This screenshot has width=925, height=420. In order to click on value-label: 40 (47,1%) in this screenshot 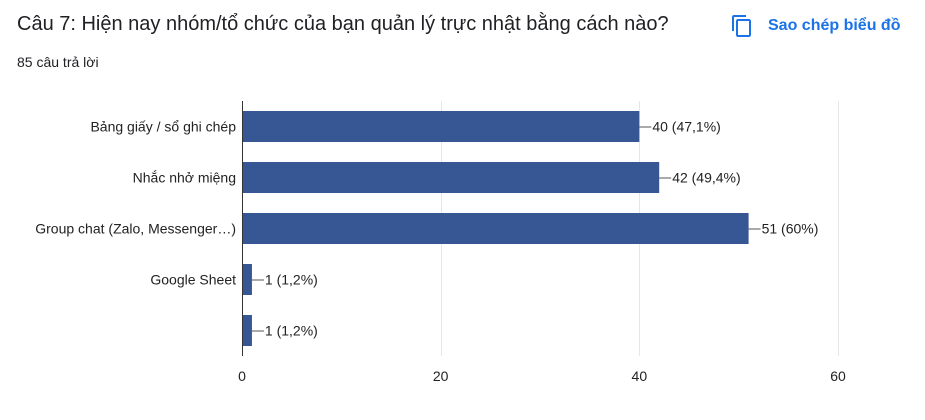, I will do `click(686, 127)`.